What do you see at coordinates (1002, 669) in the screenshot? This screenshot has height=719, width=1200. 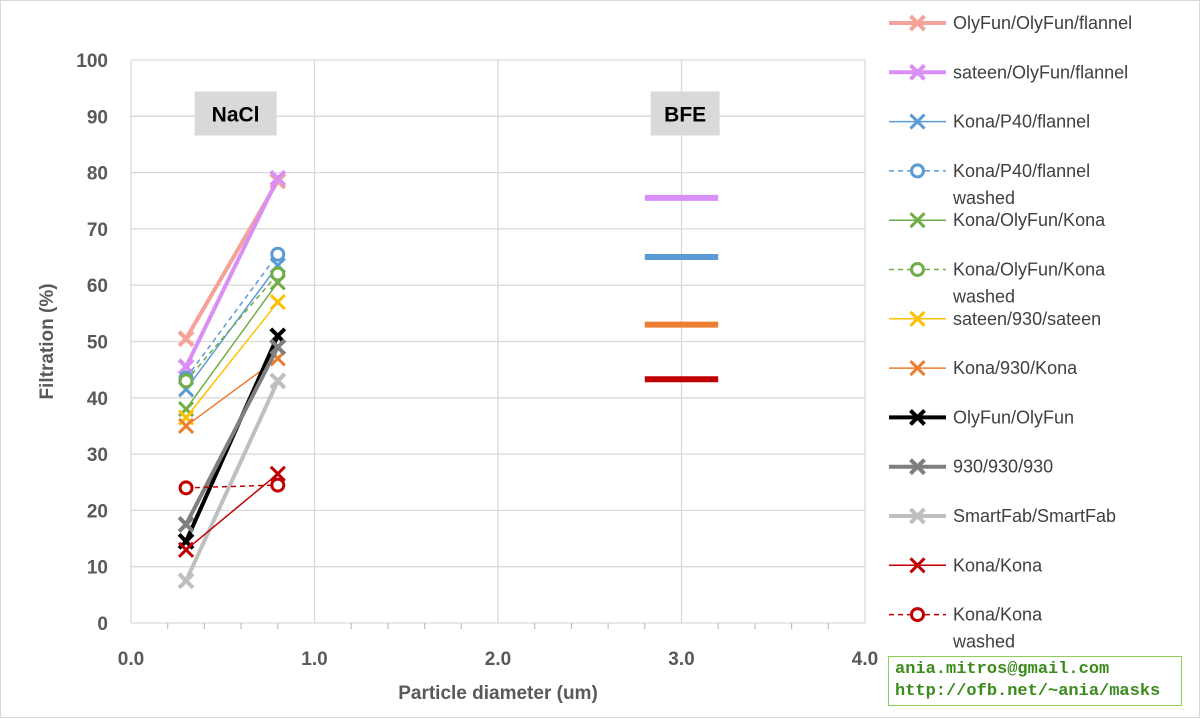 I see `credit-email: ania.mitros@gmail.com` at bounding box center [1002, 669].